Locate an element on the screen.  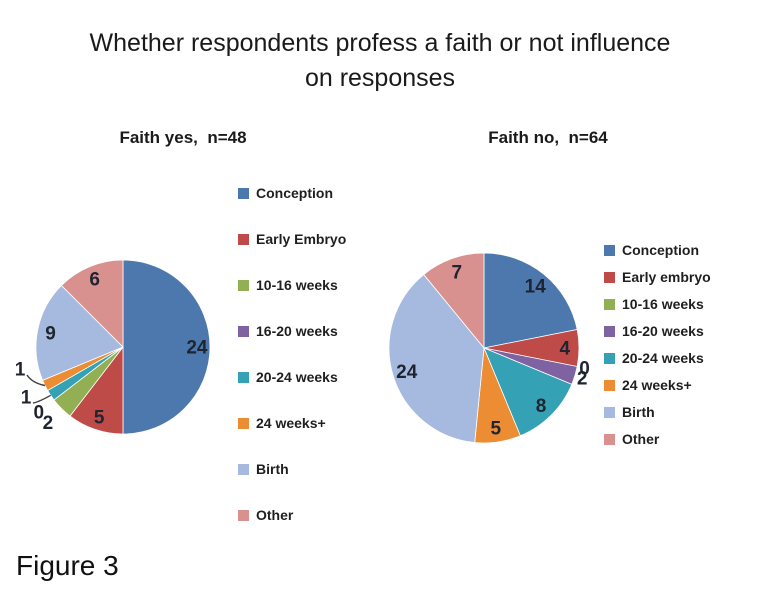
label-leader-line-20-24-weeks is located at coordinates (42, 399).